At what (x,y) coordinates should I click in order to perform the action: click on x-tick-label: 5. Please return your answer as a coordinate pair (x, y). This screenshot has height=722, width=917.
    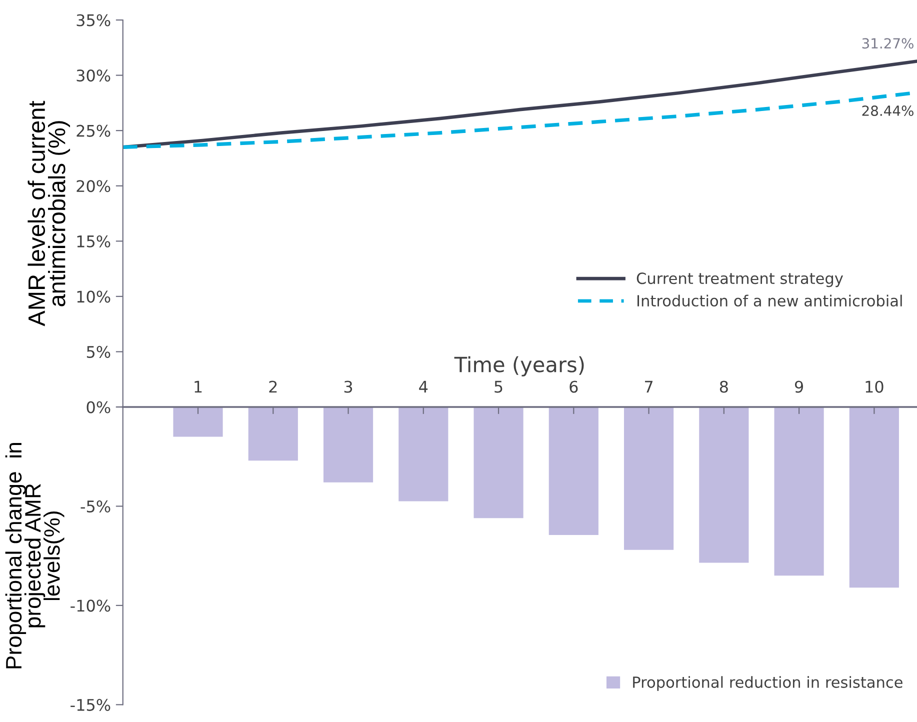
    Looking at the image, I should click on (498, 386).